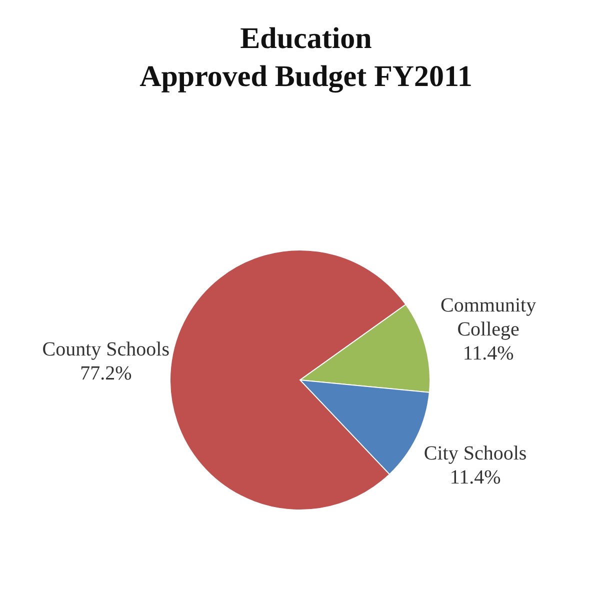 The width and height of the screenshot is (612, 607). I want to click on chart-title: Education Approved Budget FY2011, so click(306, 57).